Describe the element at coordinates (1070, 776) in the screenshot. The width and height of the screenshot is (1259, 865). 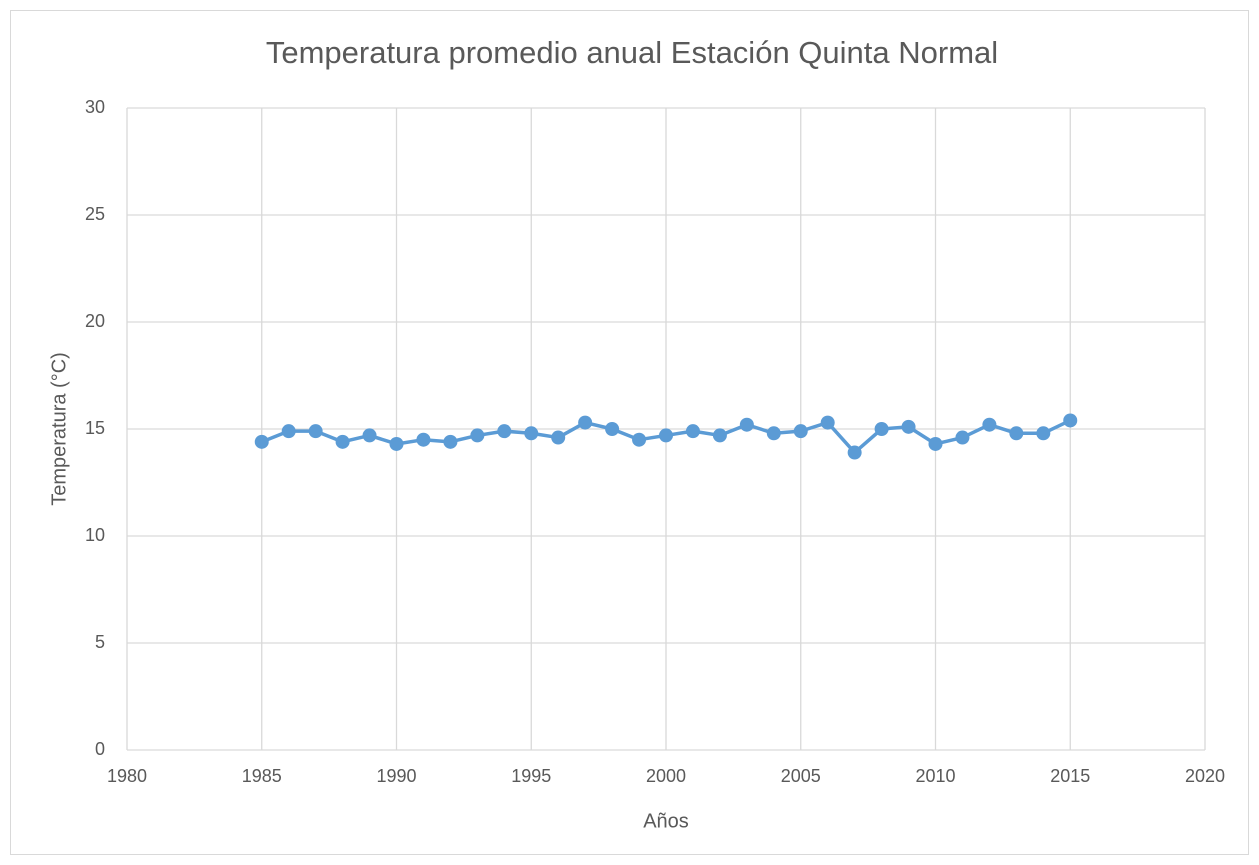
I see `x-tick-label: 2015` at that location.